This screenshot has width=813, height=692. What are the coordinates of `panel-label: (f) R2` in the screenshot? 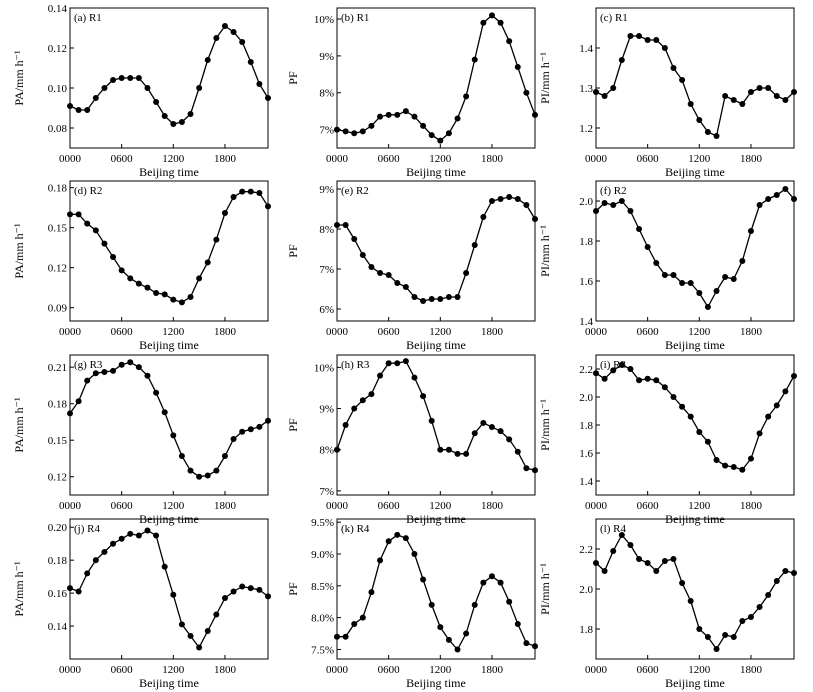 It's located at (613, 191).